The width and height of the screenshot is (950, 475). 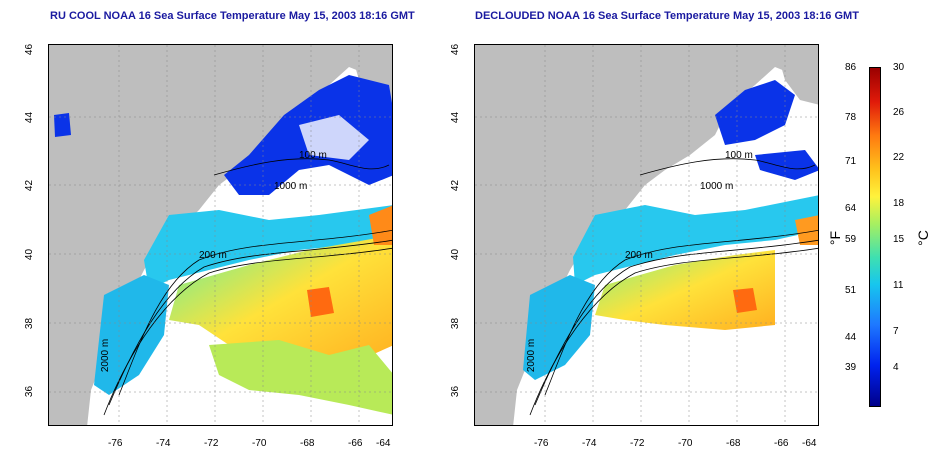 What do you see at coordinates (899, 239) in the screenshot?
I see `celsius-tick: 15` at bounding box center [899, 239].